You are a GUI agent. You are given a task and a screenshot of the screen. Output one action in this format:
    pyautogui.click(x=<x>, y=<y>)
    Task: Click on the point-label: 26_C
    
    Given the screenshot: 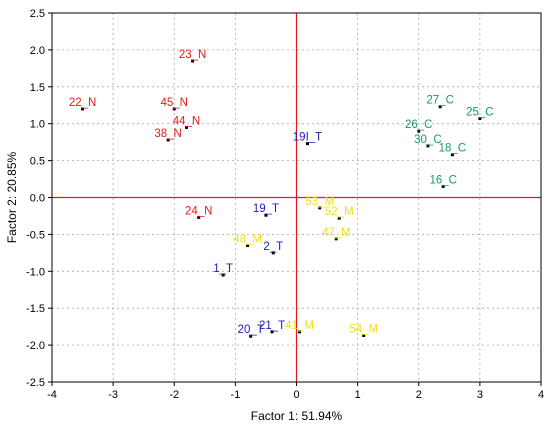 What is the action you would take?
    pyautogui.click(x=419, y=125)
    